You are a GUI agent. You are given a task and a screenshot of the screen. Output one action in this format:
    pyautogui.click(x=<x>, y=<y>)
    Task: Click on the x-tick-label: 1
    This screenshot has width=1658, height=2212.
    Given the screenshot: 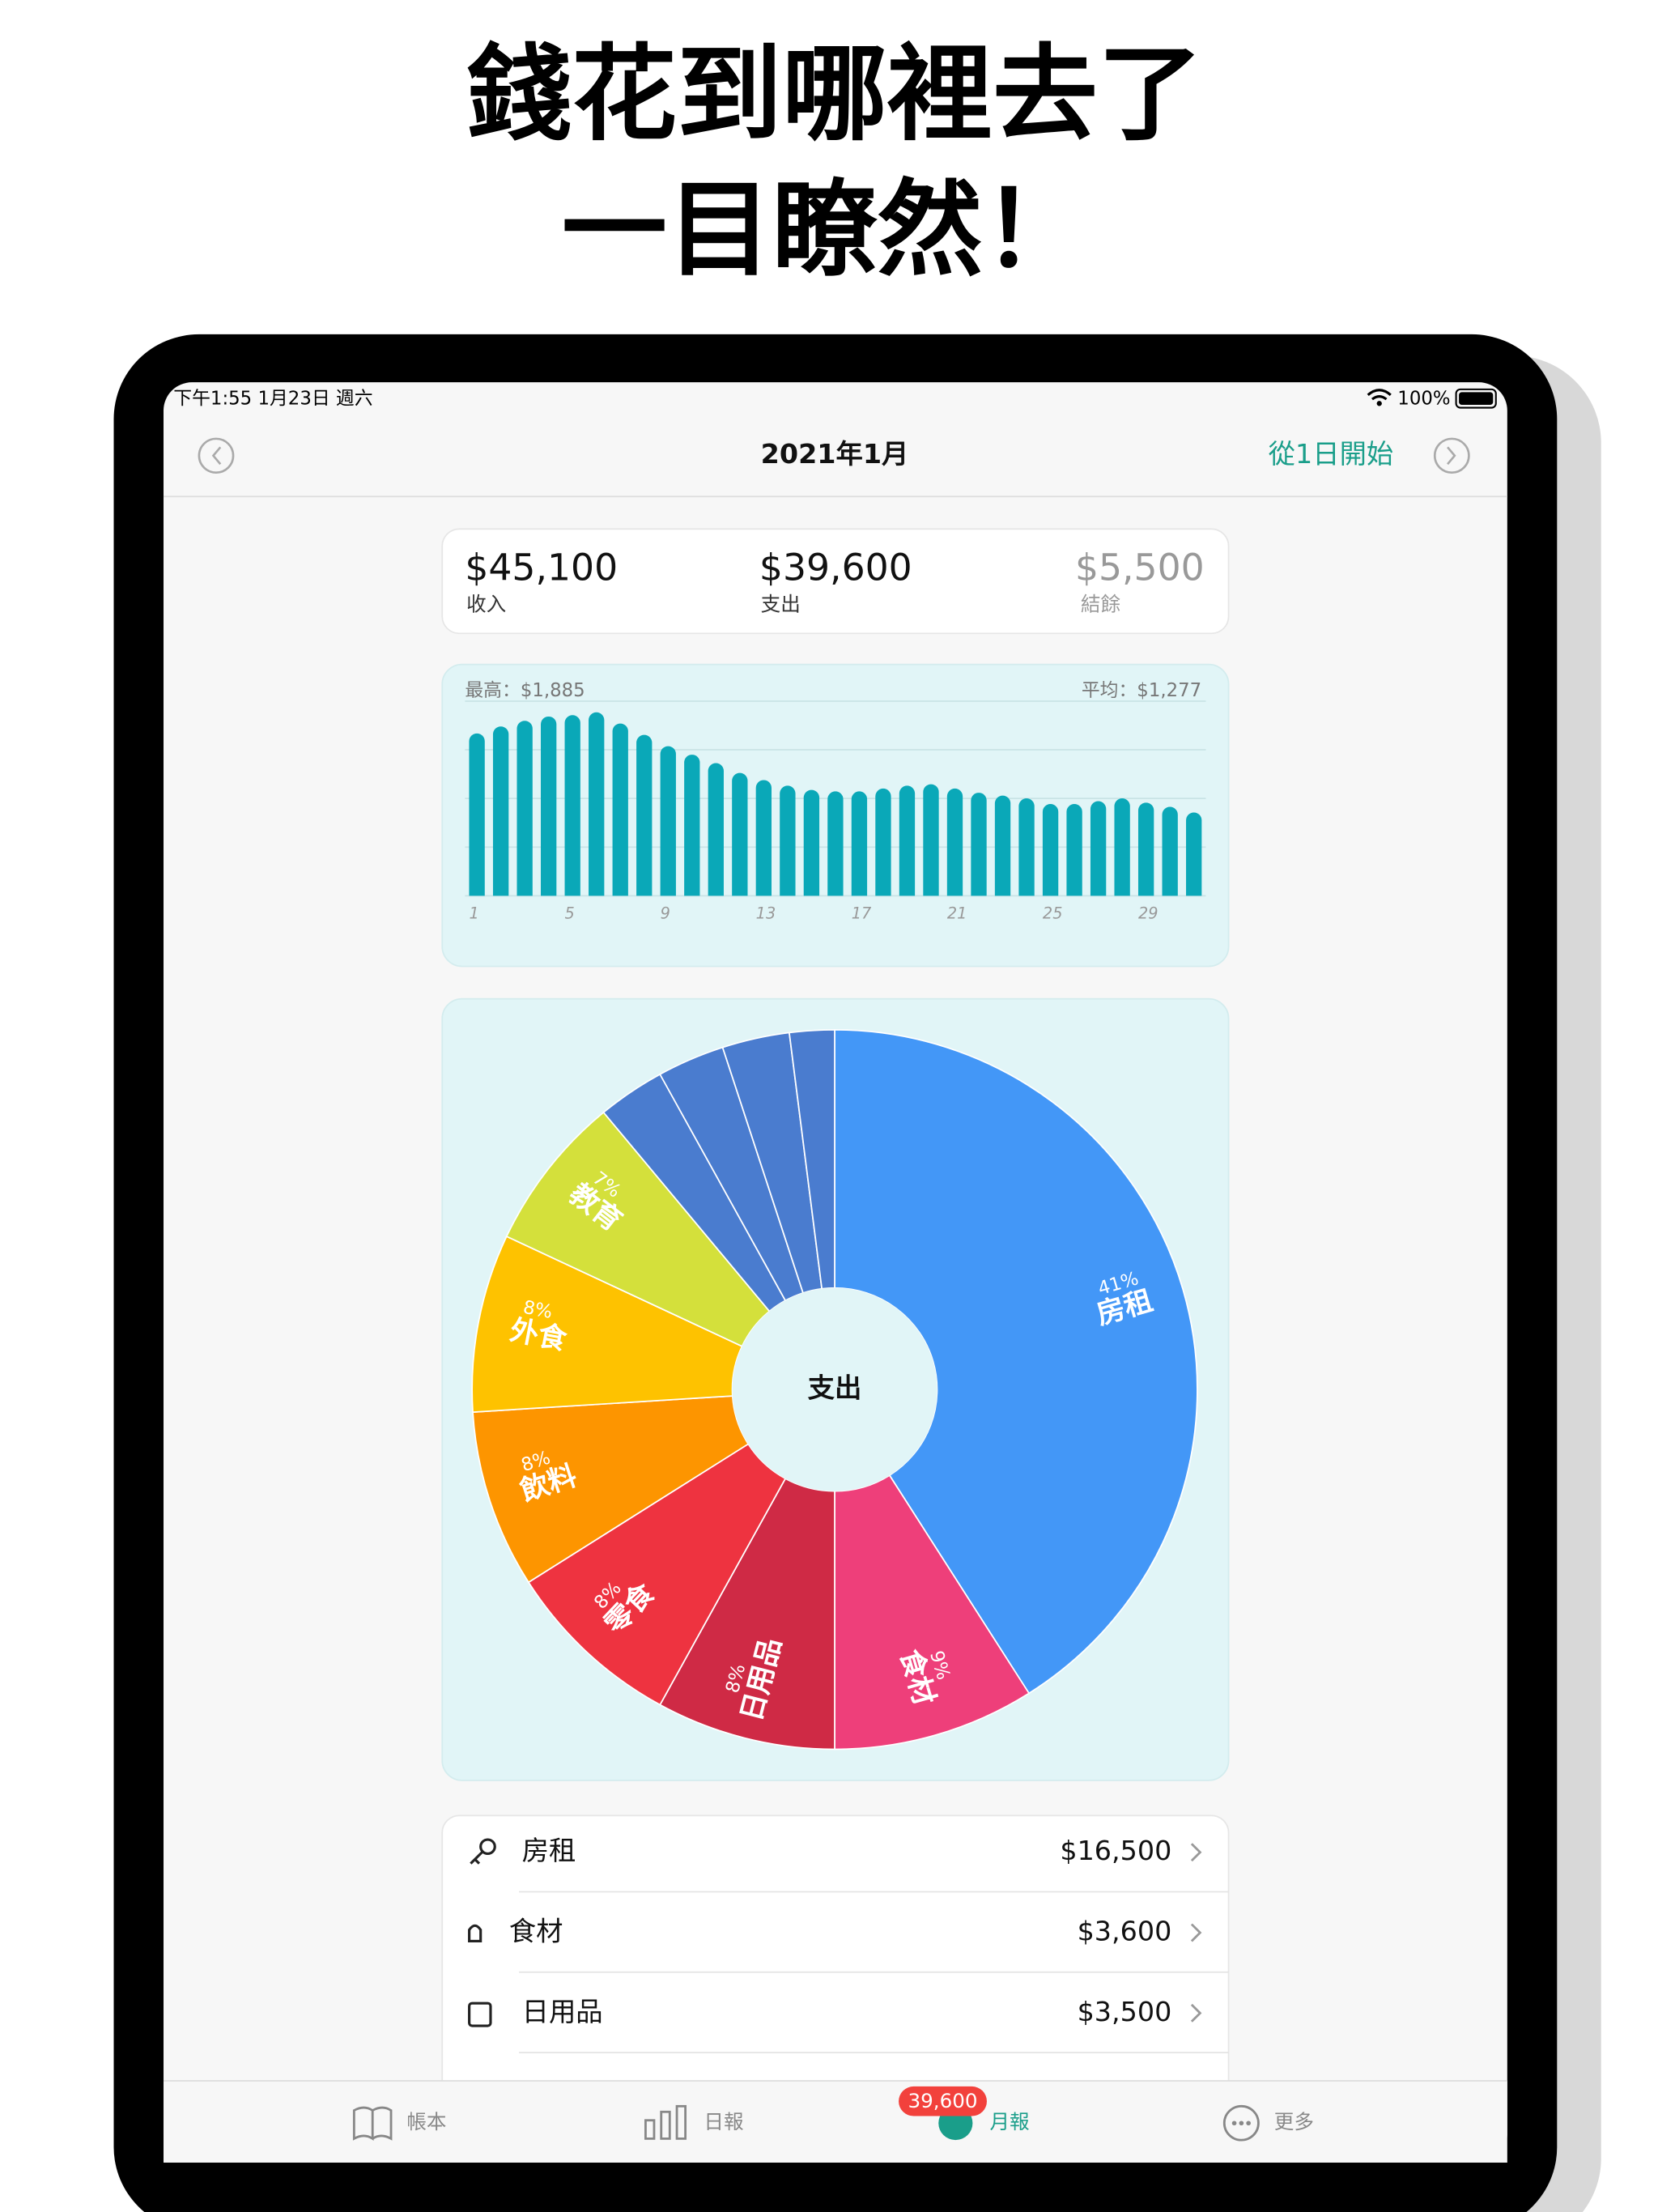 What is the action you would take?
    pyautogui.click(x=473, y=914)
    